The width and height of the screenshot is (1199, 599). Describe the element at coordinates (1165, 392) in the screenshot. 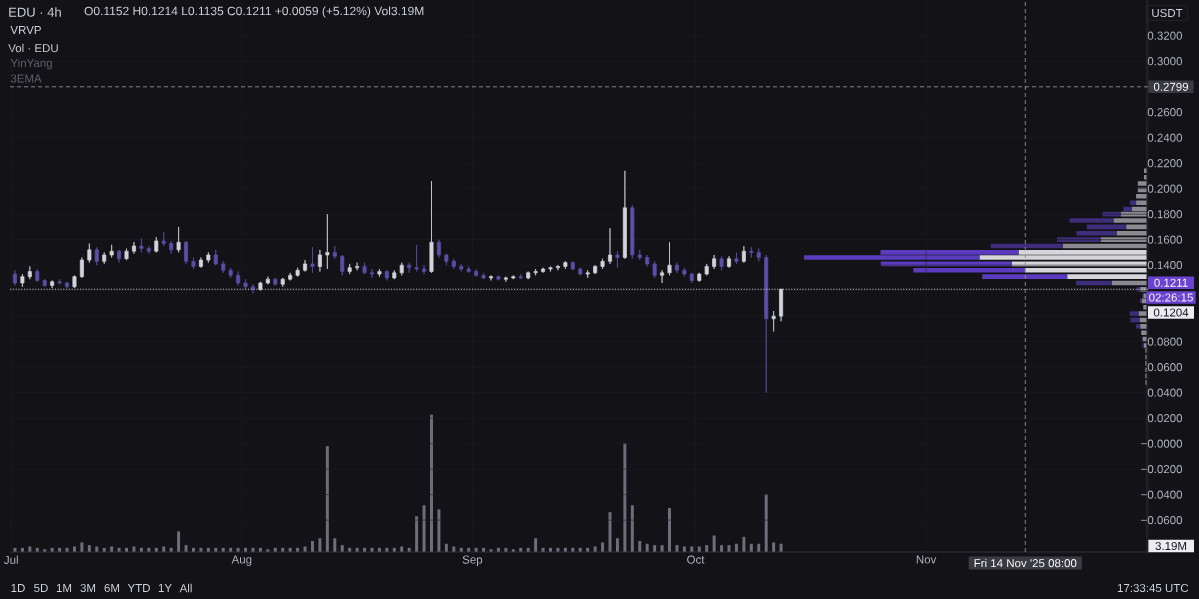

I see `y-tick-label: 0.0400` at that location.